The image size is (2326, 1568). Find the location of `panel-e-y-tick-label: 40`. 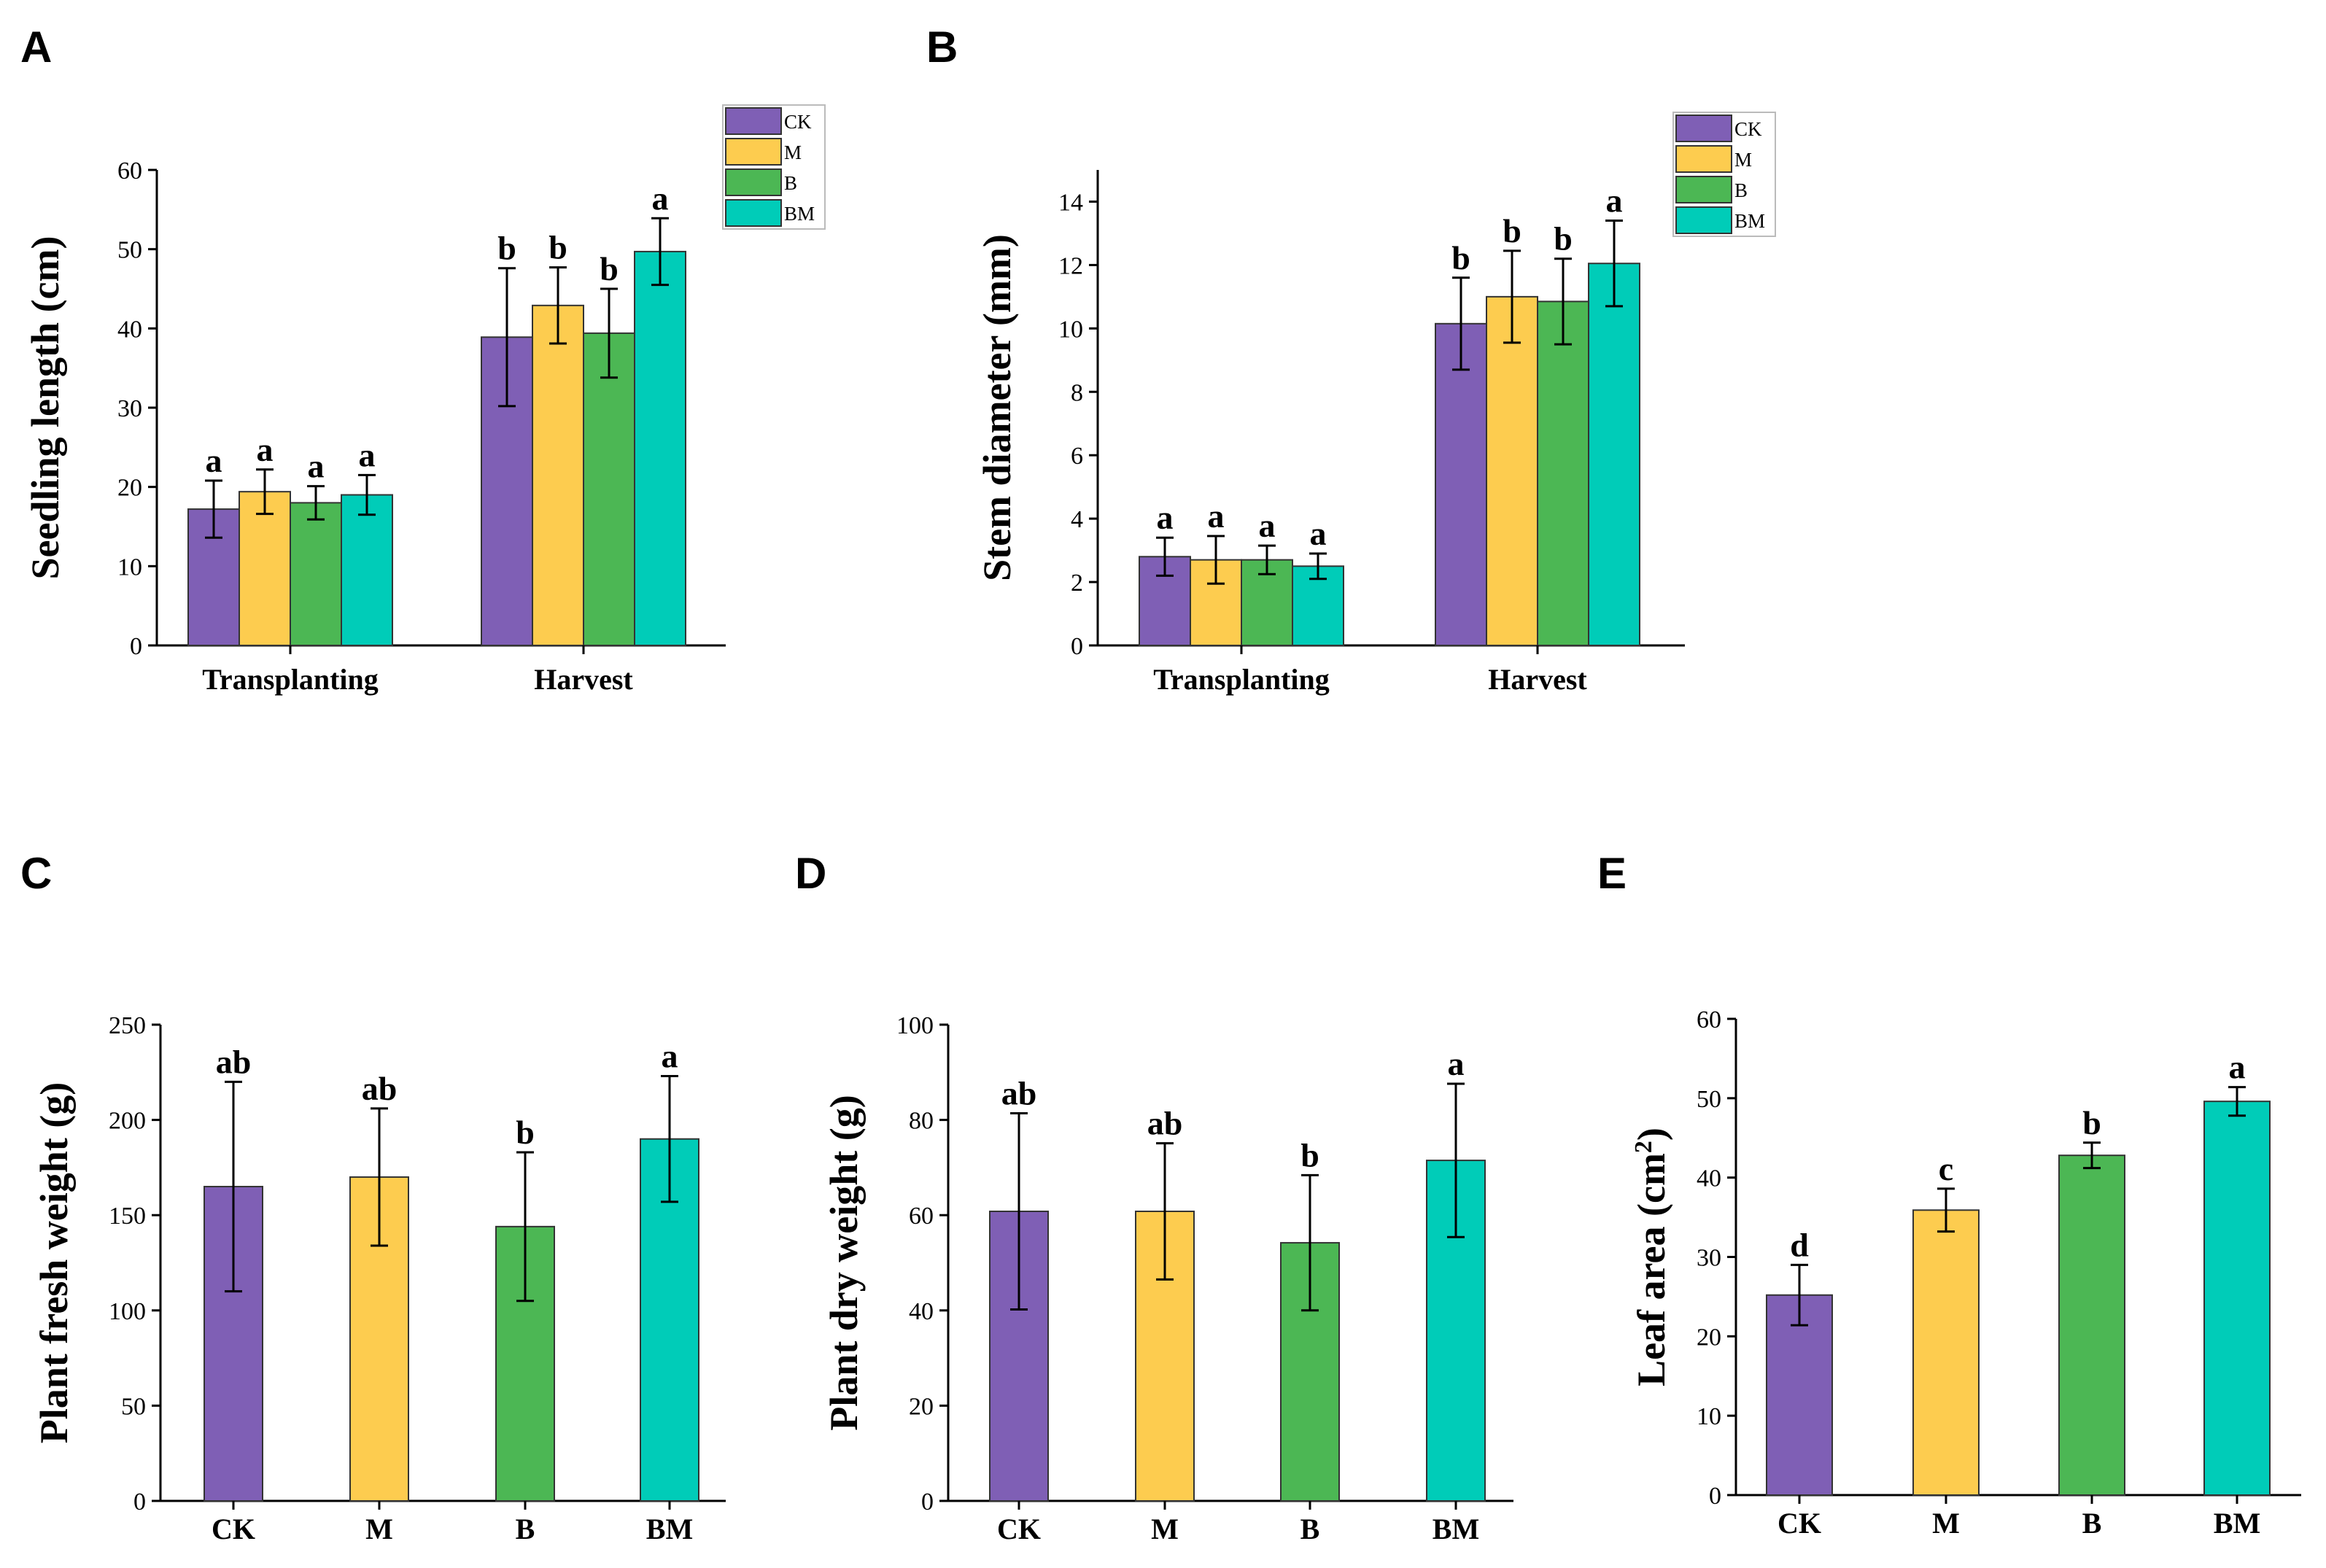

panel-e-y-tick-label: 40 is located at coordinates (1709, 1178).